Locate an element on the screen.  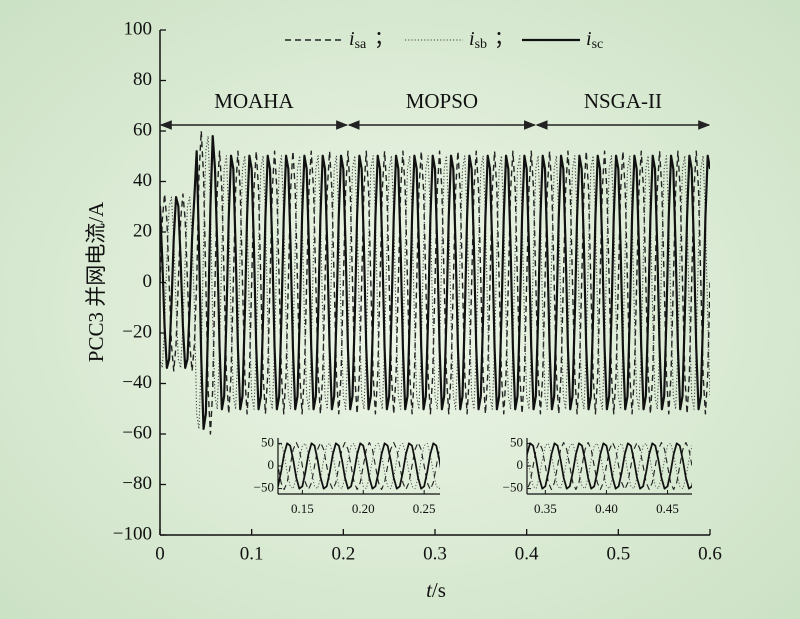
y-tick-label: 20 is located at coordinates (142, 230).